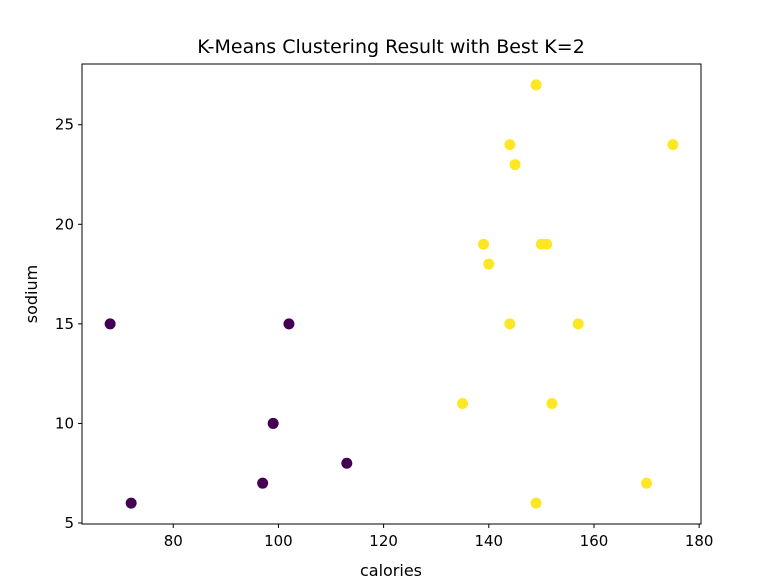 This screenshot has width=761, height=586. What do you see at coordinates (391, 570) in the screenshot?
I see `x-axis-label: calories` at bounding box center [391, 570].